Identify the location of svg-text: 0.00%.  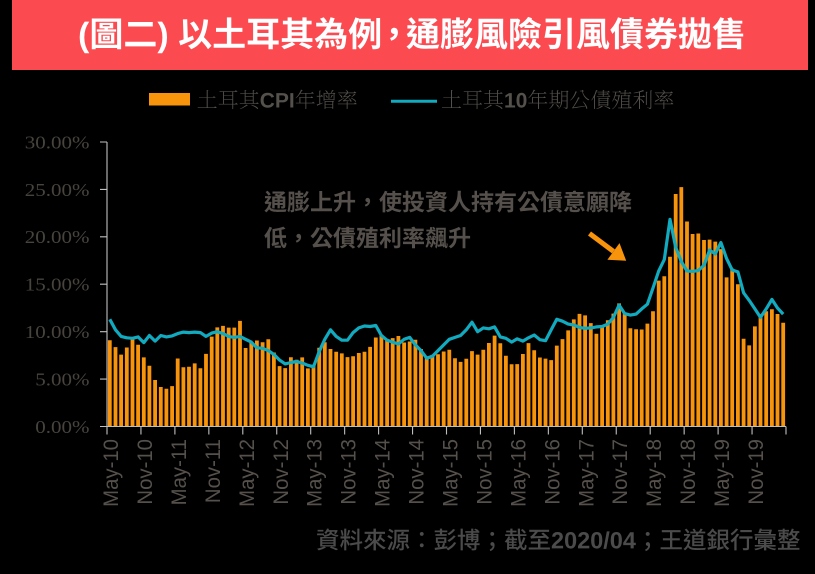
(62, 427).